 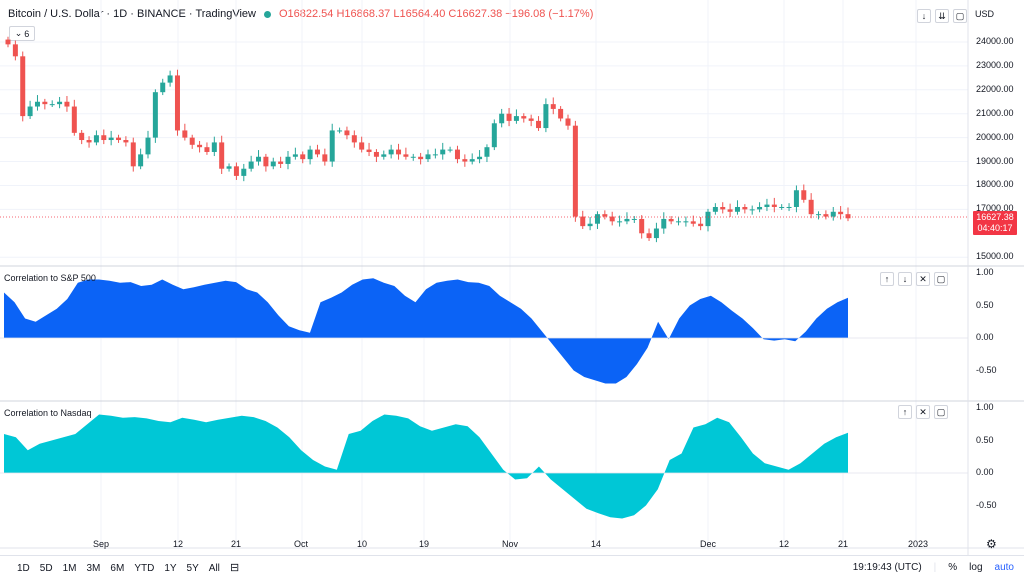 What do you see at coordinates (995, 160) in the screenshot?
I see `price-tick-label: 19000.00` at bounding box center [995, 160].